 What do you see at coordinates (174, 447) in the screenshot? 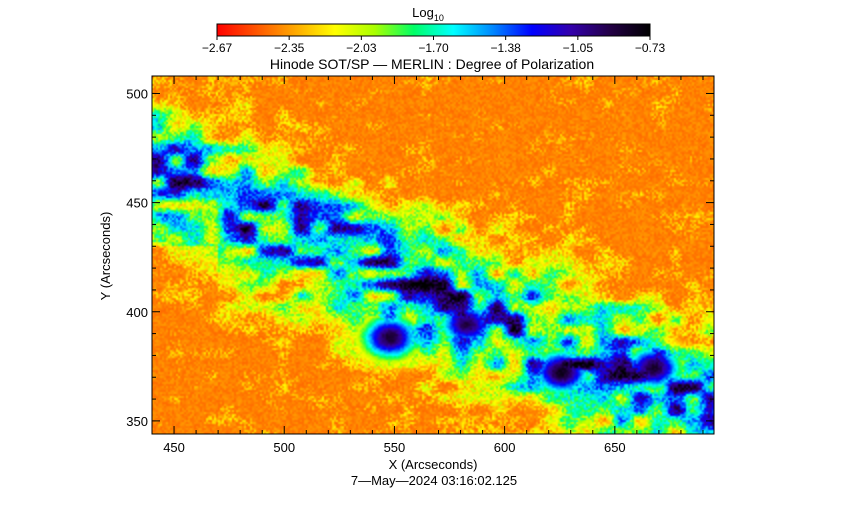
I see `x-tick-label: 450` at bounding box center [174, 447].